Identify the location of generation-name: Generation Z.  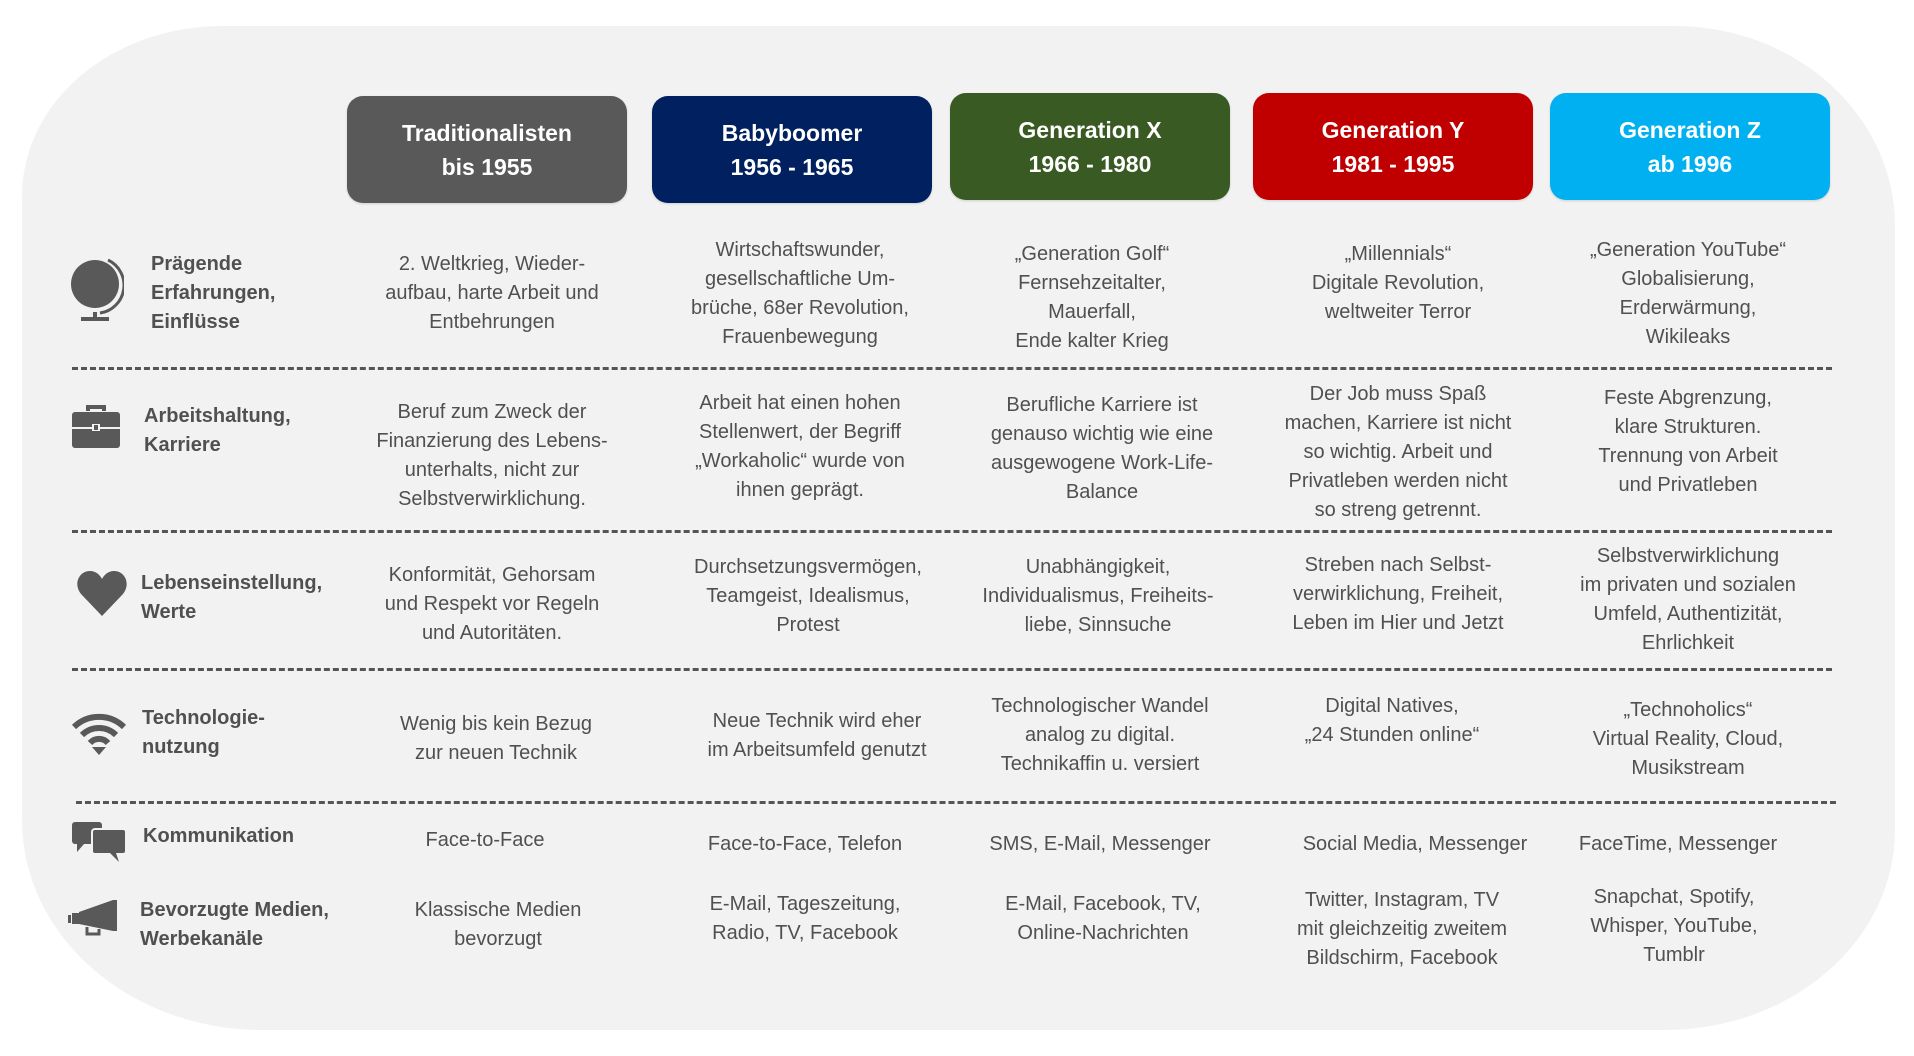
(1690, 129).